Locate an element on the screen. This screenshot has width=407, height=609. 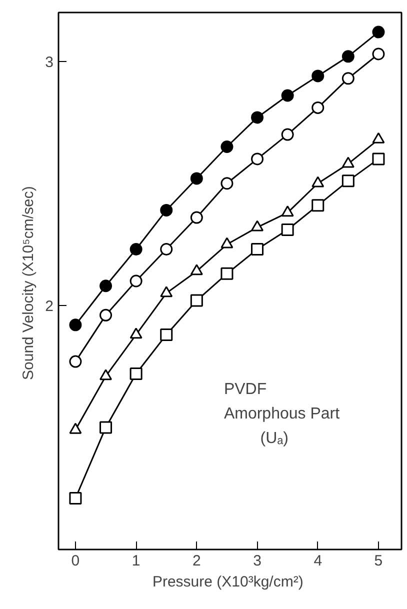
x-axis-title: Pressure (X10³kg/cm²) is located at coordinates (228, 582).